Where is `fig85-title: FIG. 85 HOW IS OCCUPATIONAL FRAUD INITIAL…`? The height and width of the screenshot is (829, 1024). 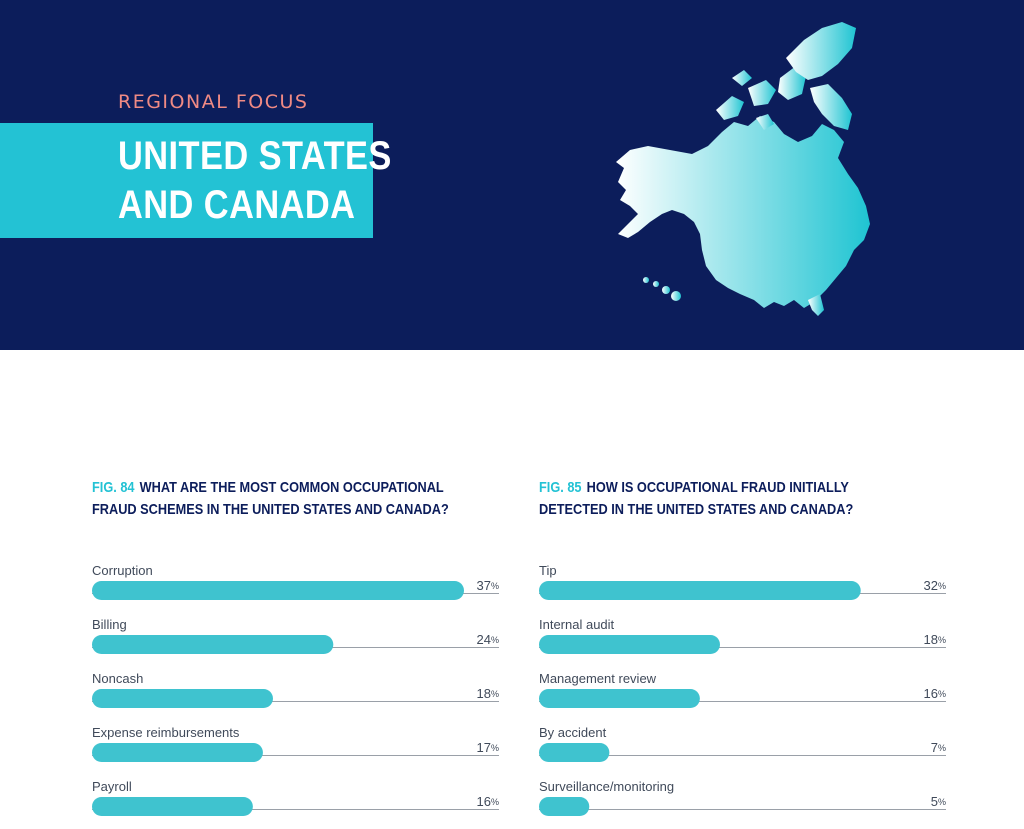 fig85-title: FIG. 85 HOW IS OCCUPATIONAL FRAUD INITIAL… is located at coordinates (717, 499).